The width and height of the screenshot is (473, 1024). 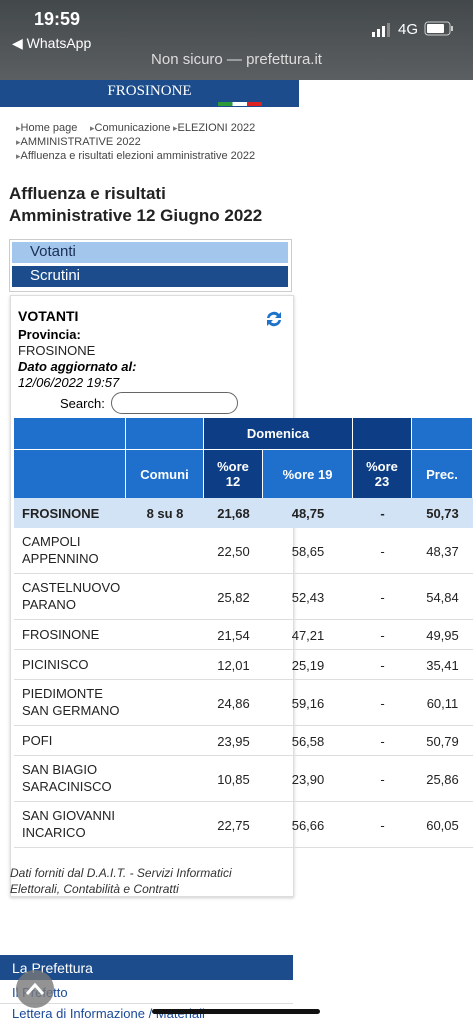 I want to click on cell: 23,95, so click(x=233, y=741).